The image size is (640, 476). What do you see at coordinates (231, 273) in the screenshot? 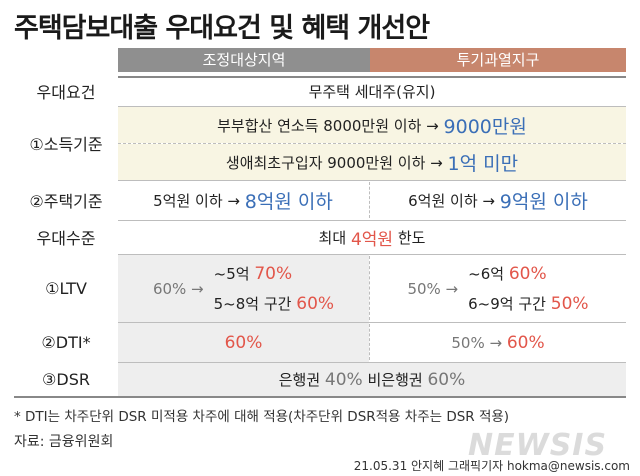
I see `ltv-adjusted-line1-prefix: ~5억` at bounding box center [231, 273].